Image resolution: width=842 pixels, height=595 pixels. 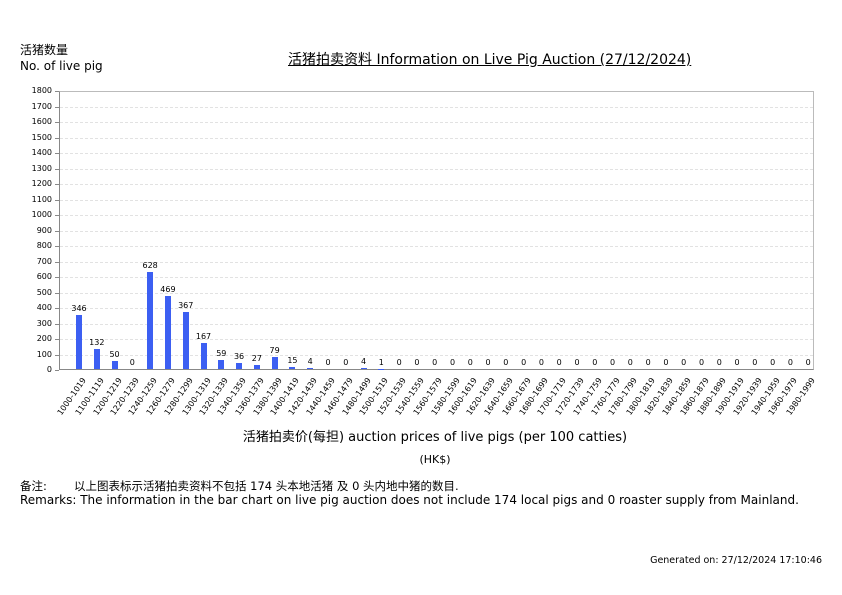 What do you see at coordinates (736, 560) in the screenshot?
I see `generated-timestamp: Generated on: 27/12/2024 17:10:46` at bounding box center [736, 560].